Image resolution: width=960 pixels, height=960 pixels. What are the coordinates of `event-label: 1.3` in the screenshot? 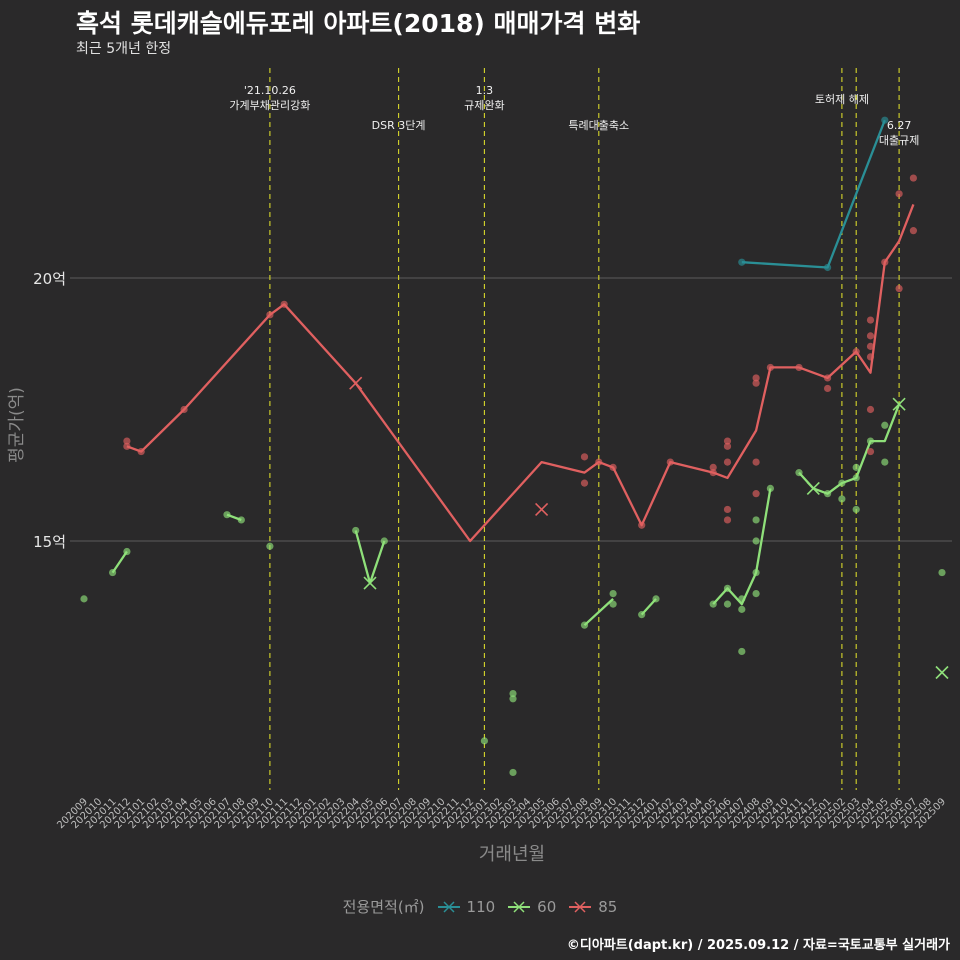 It's located at (485, 90).